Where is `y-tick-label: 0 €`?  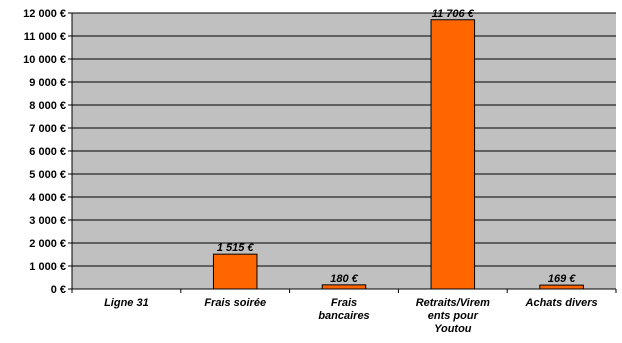 y-tick-label: 0 € is located at coordinates (58, 290).